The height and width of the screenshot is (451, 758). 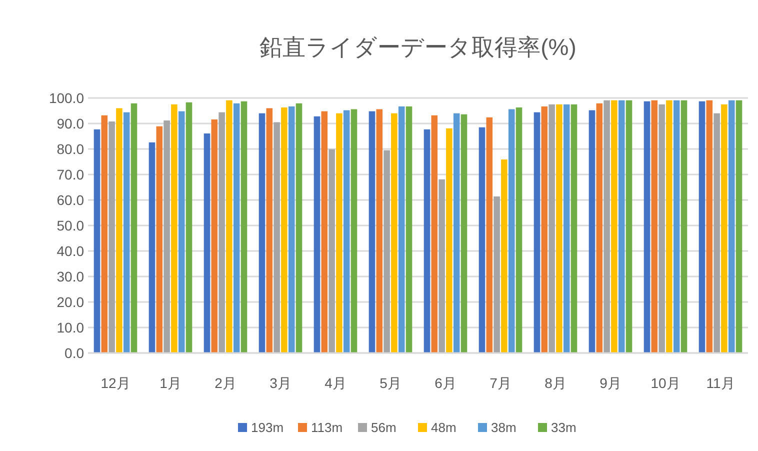 I want to click on y-tick-label: 40.0, so click(x=70, y=251).